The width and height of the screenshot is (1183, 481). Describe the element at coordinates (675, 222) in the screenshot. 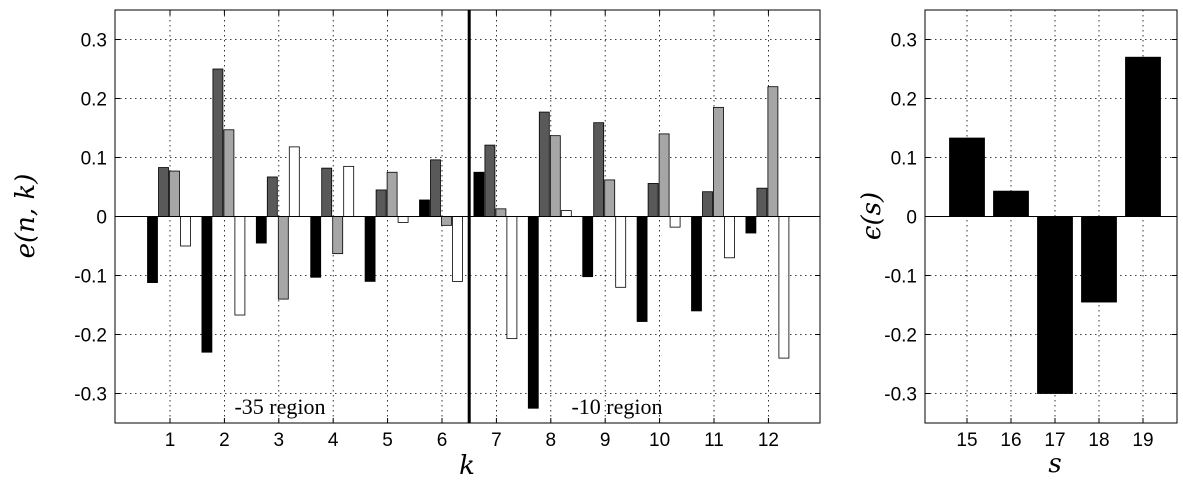

I see `left-bar-s4-k10` at that location.